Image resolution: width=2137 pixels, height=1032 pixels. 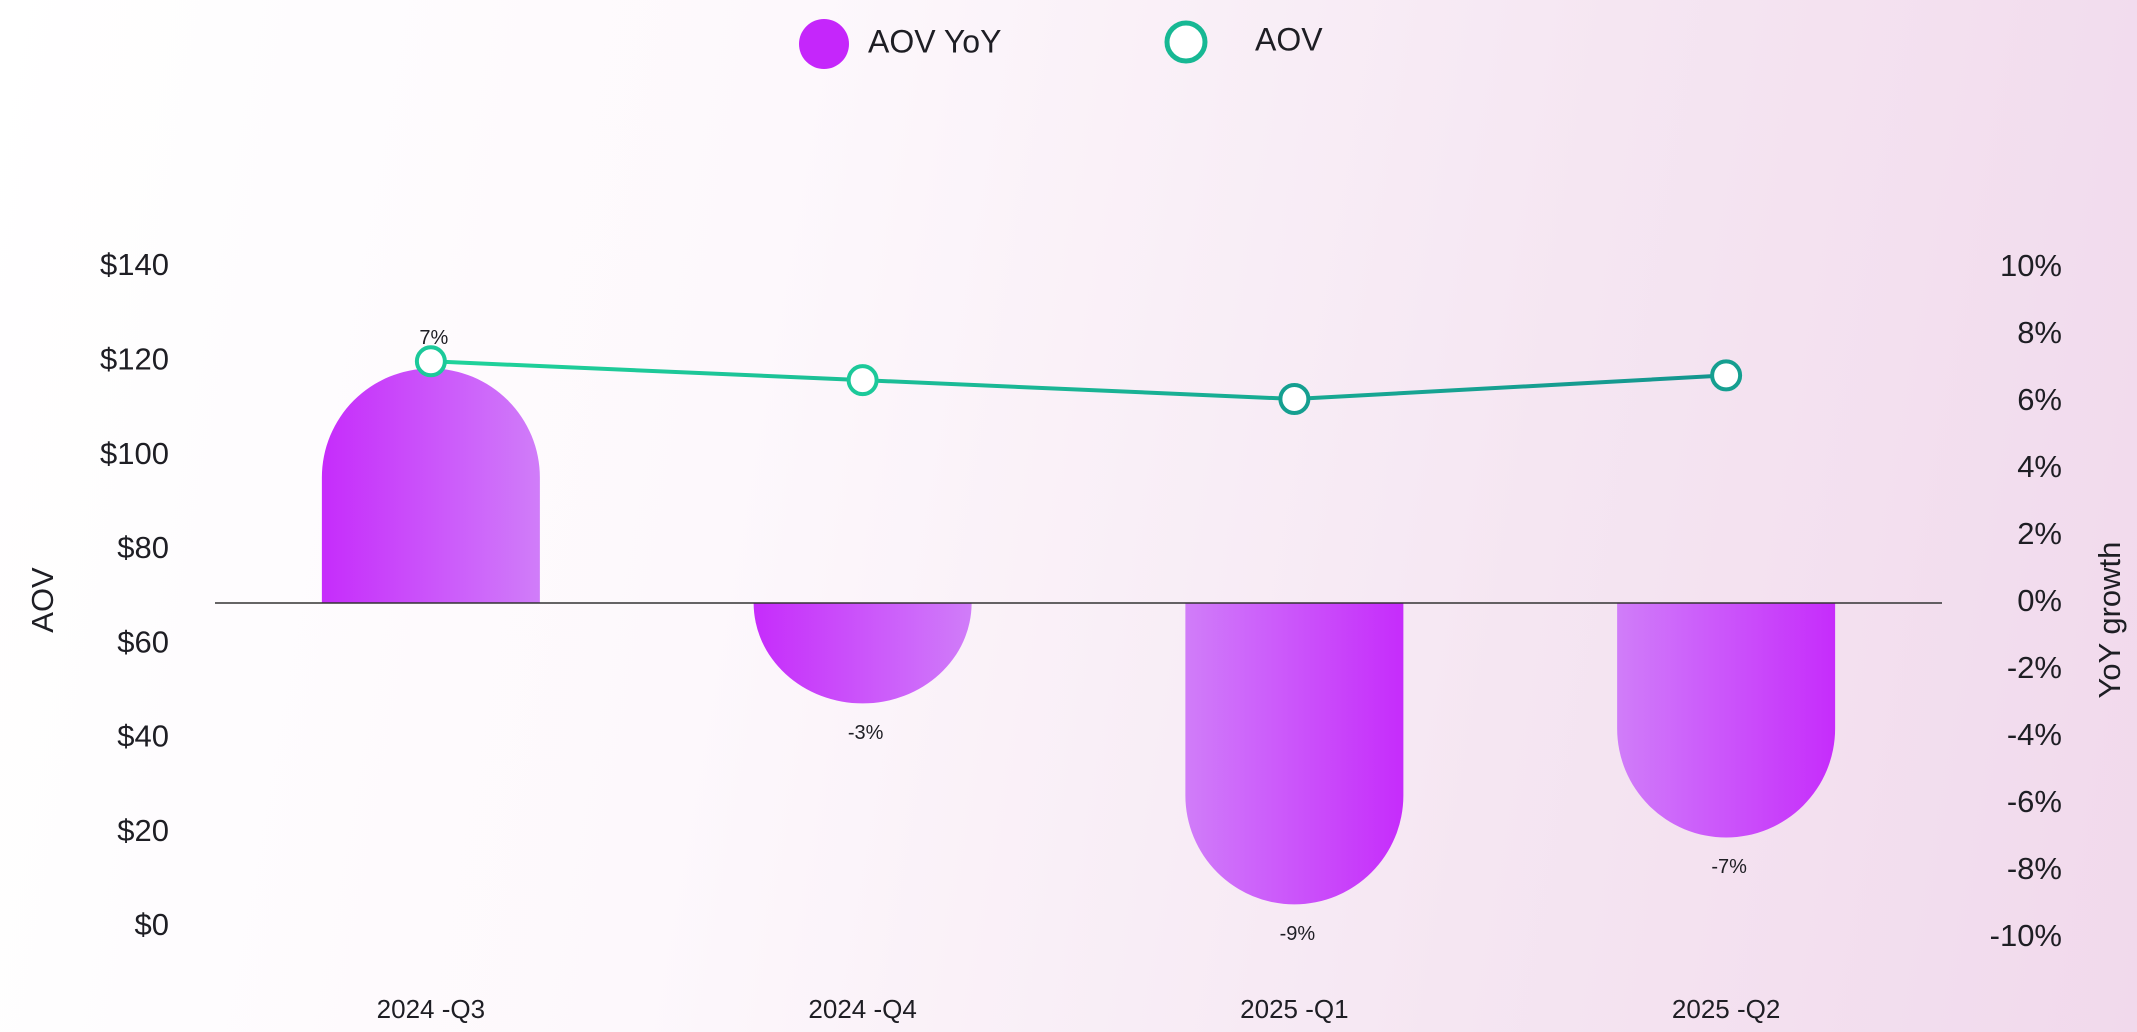 I want to click on data-label: -7%, so click(x=1729, y=867).